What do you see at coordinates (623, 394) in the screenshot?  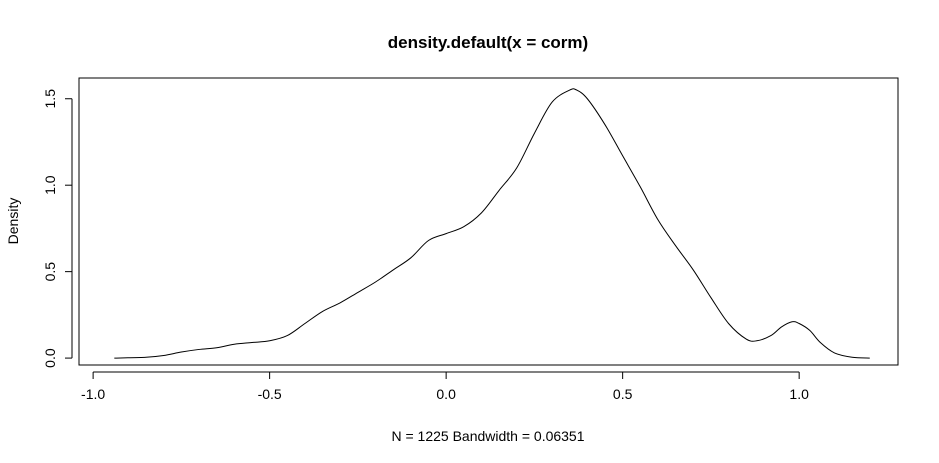 I see `x-tick-label: 0.5` at bounding box center [623, 394].